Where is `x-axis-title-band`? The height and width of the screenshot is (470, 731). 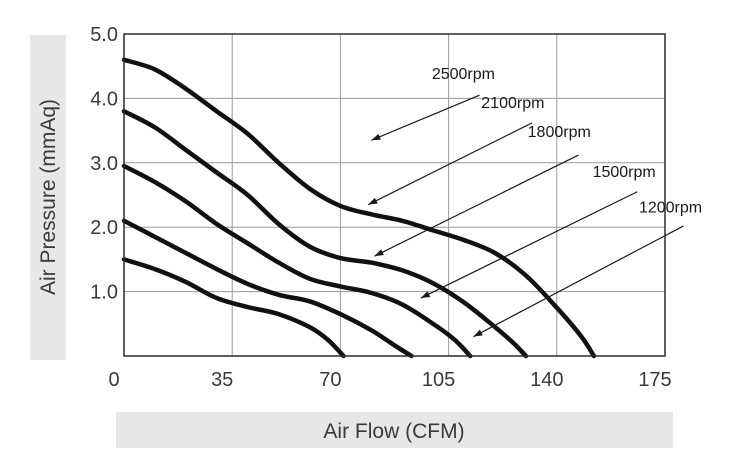
x-axis-title-band is located at coordinates (394, 430).